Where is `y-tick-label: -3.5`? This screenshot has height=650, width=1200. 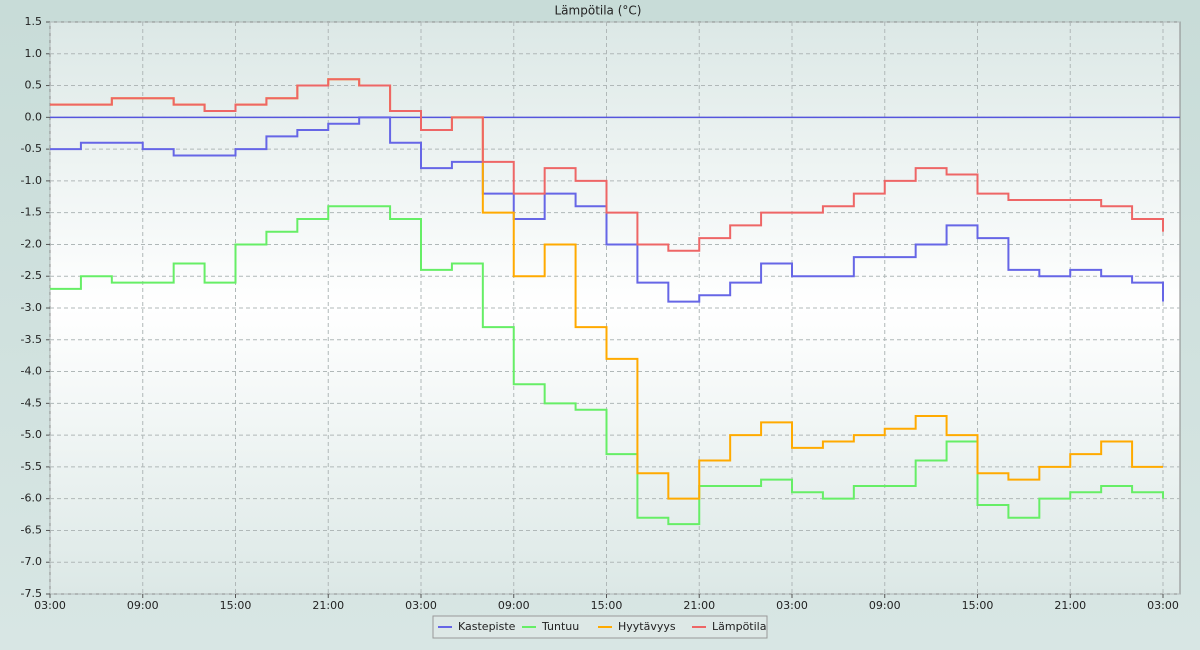
y-tick-label: -3.5 is located at coordinates (31, 339).